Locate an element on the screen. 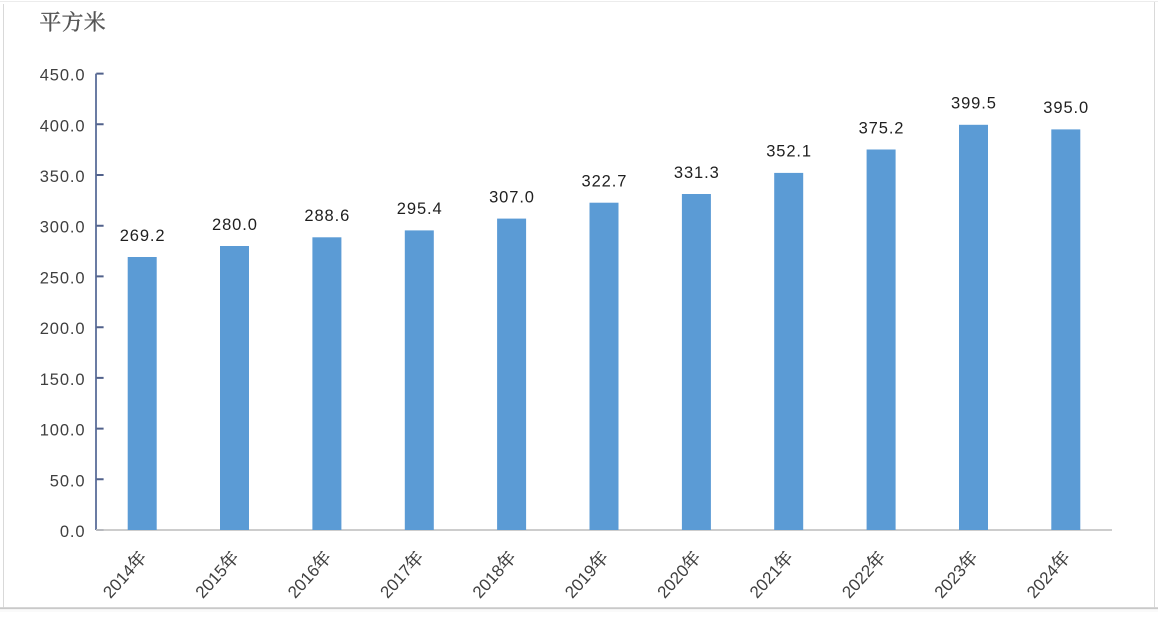 This screenshot has width=1158, height=617. svg-text: 50.0 is located at coordinates (68, 481).